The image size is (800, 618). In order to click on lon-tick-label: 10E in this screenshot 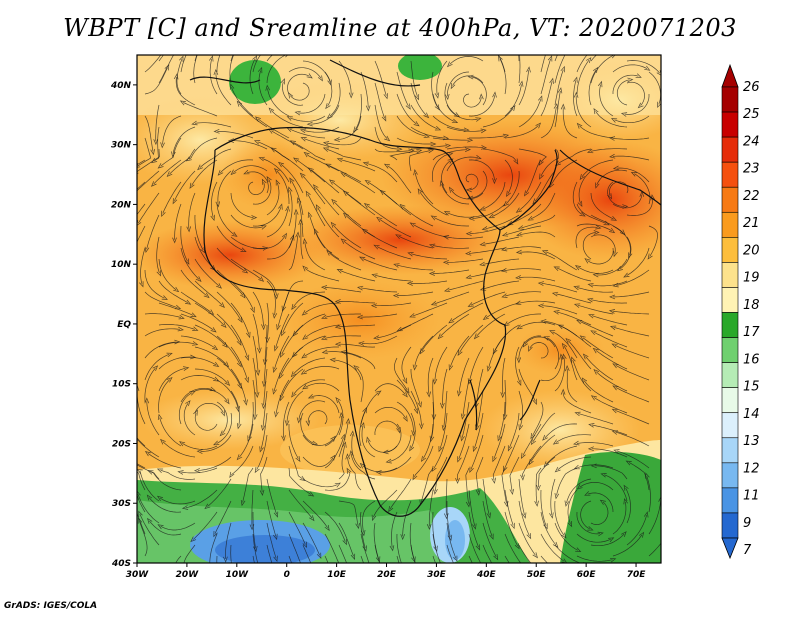, I will do `click(337, 575)`.